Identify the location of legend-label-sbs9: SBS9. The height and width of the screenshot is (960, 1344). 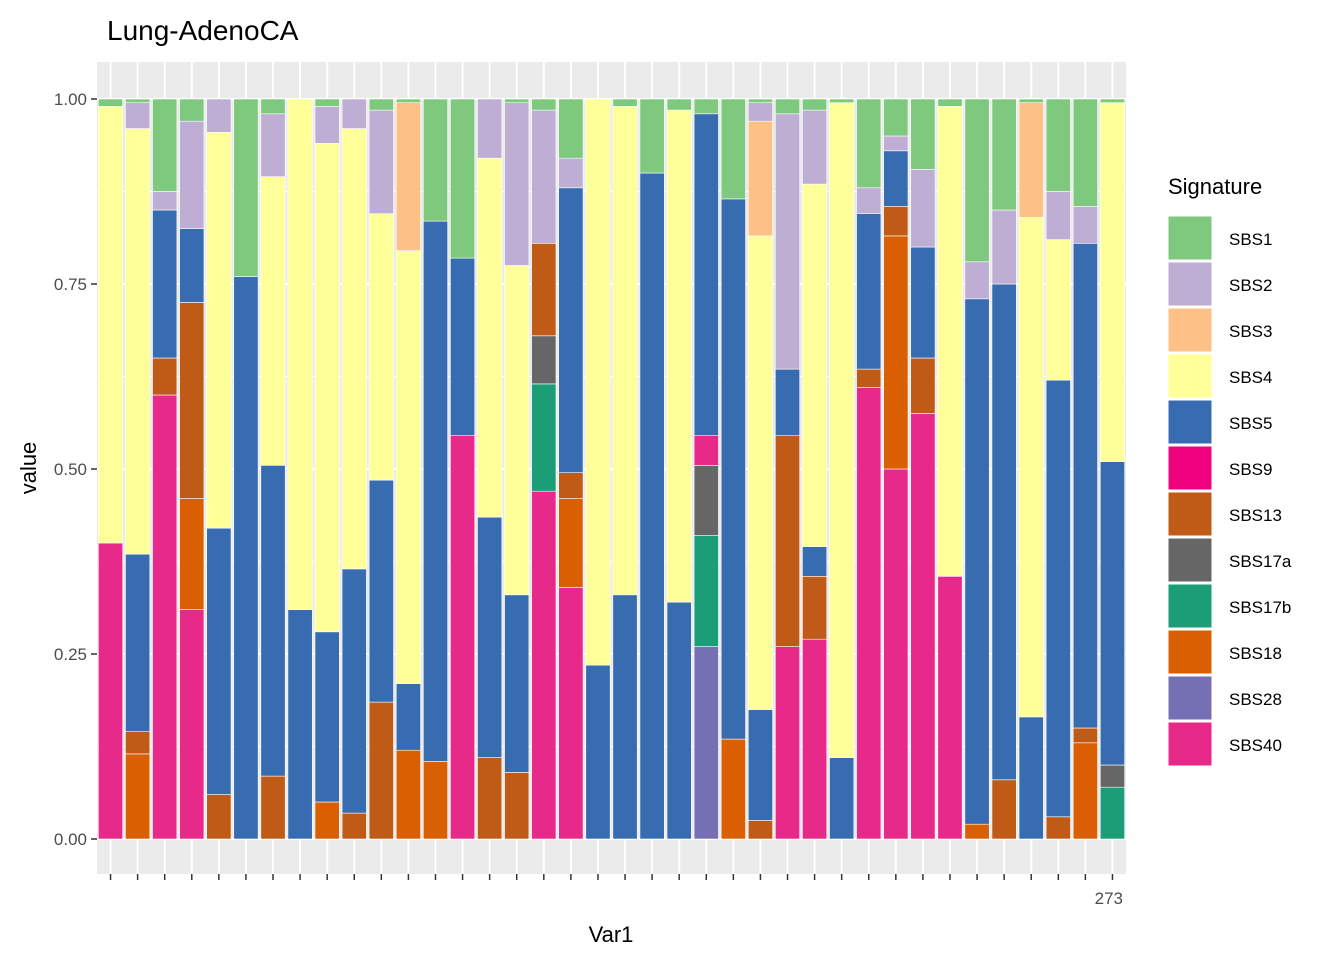
(1250, 469).